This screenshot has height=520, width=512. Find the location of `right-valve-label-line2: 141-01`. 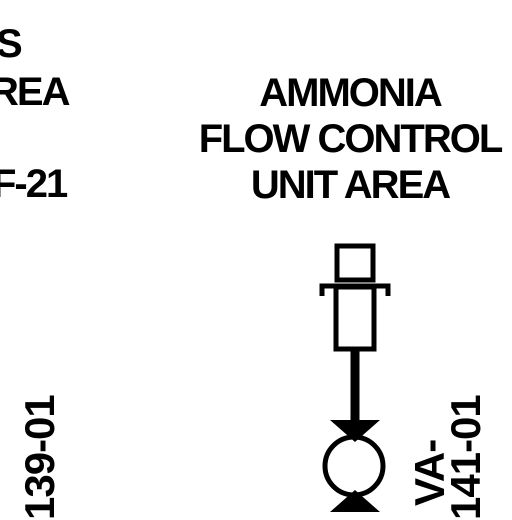

right-valve-label-line2: 141-01 is located at coordinates (465, 457).